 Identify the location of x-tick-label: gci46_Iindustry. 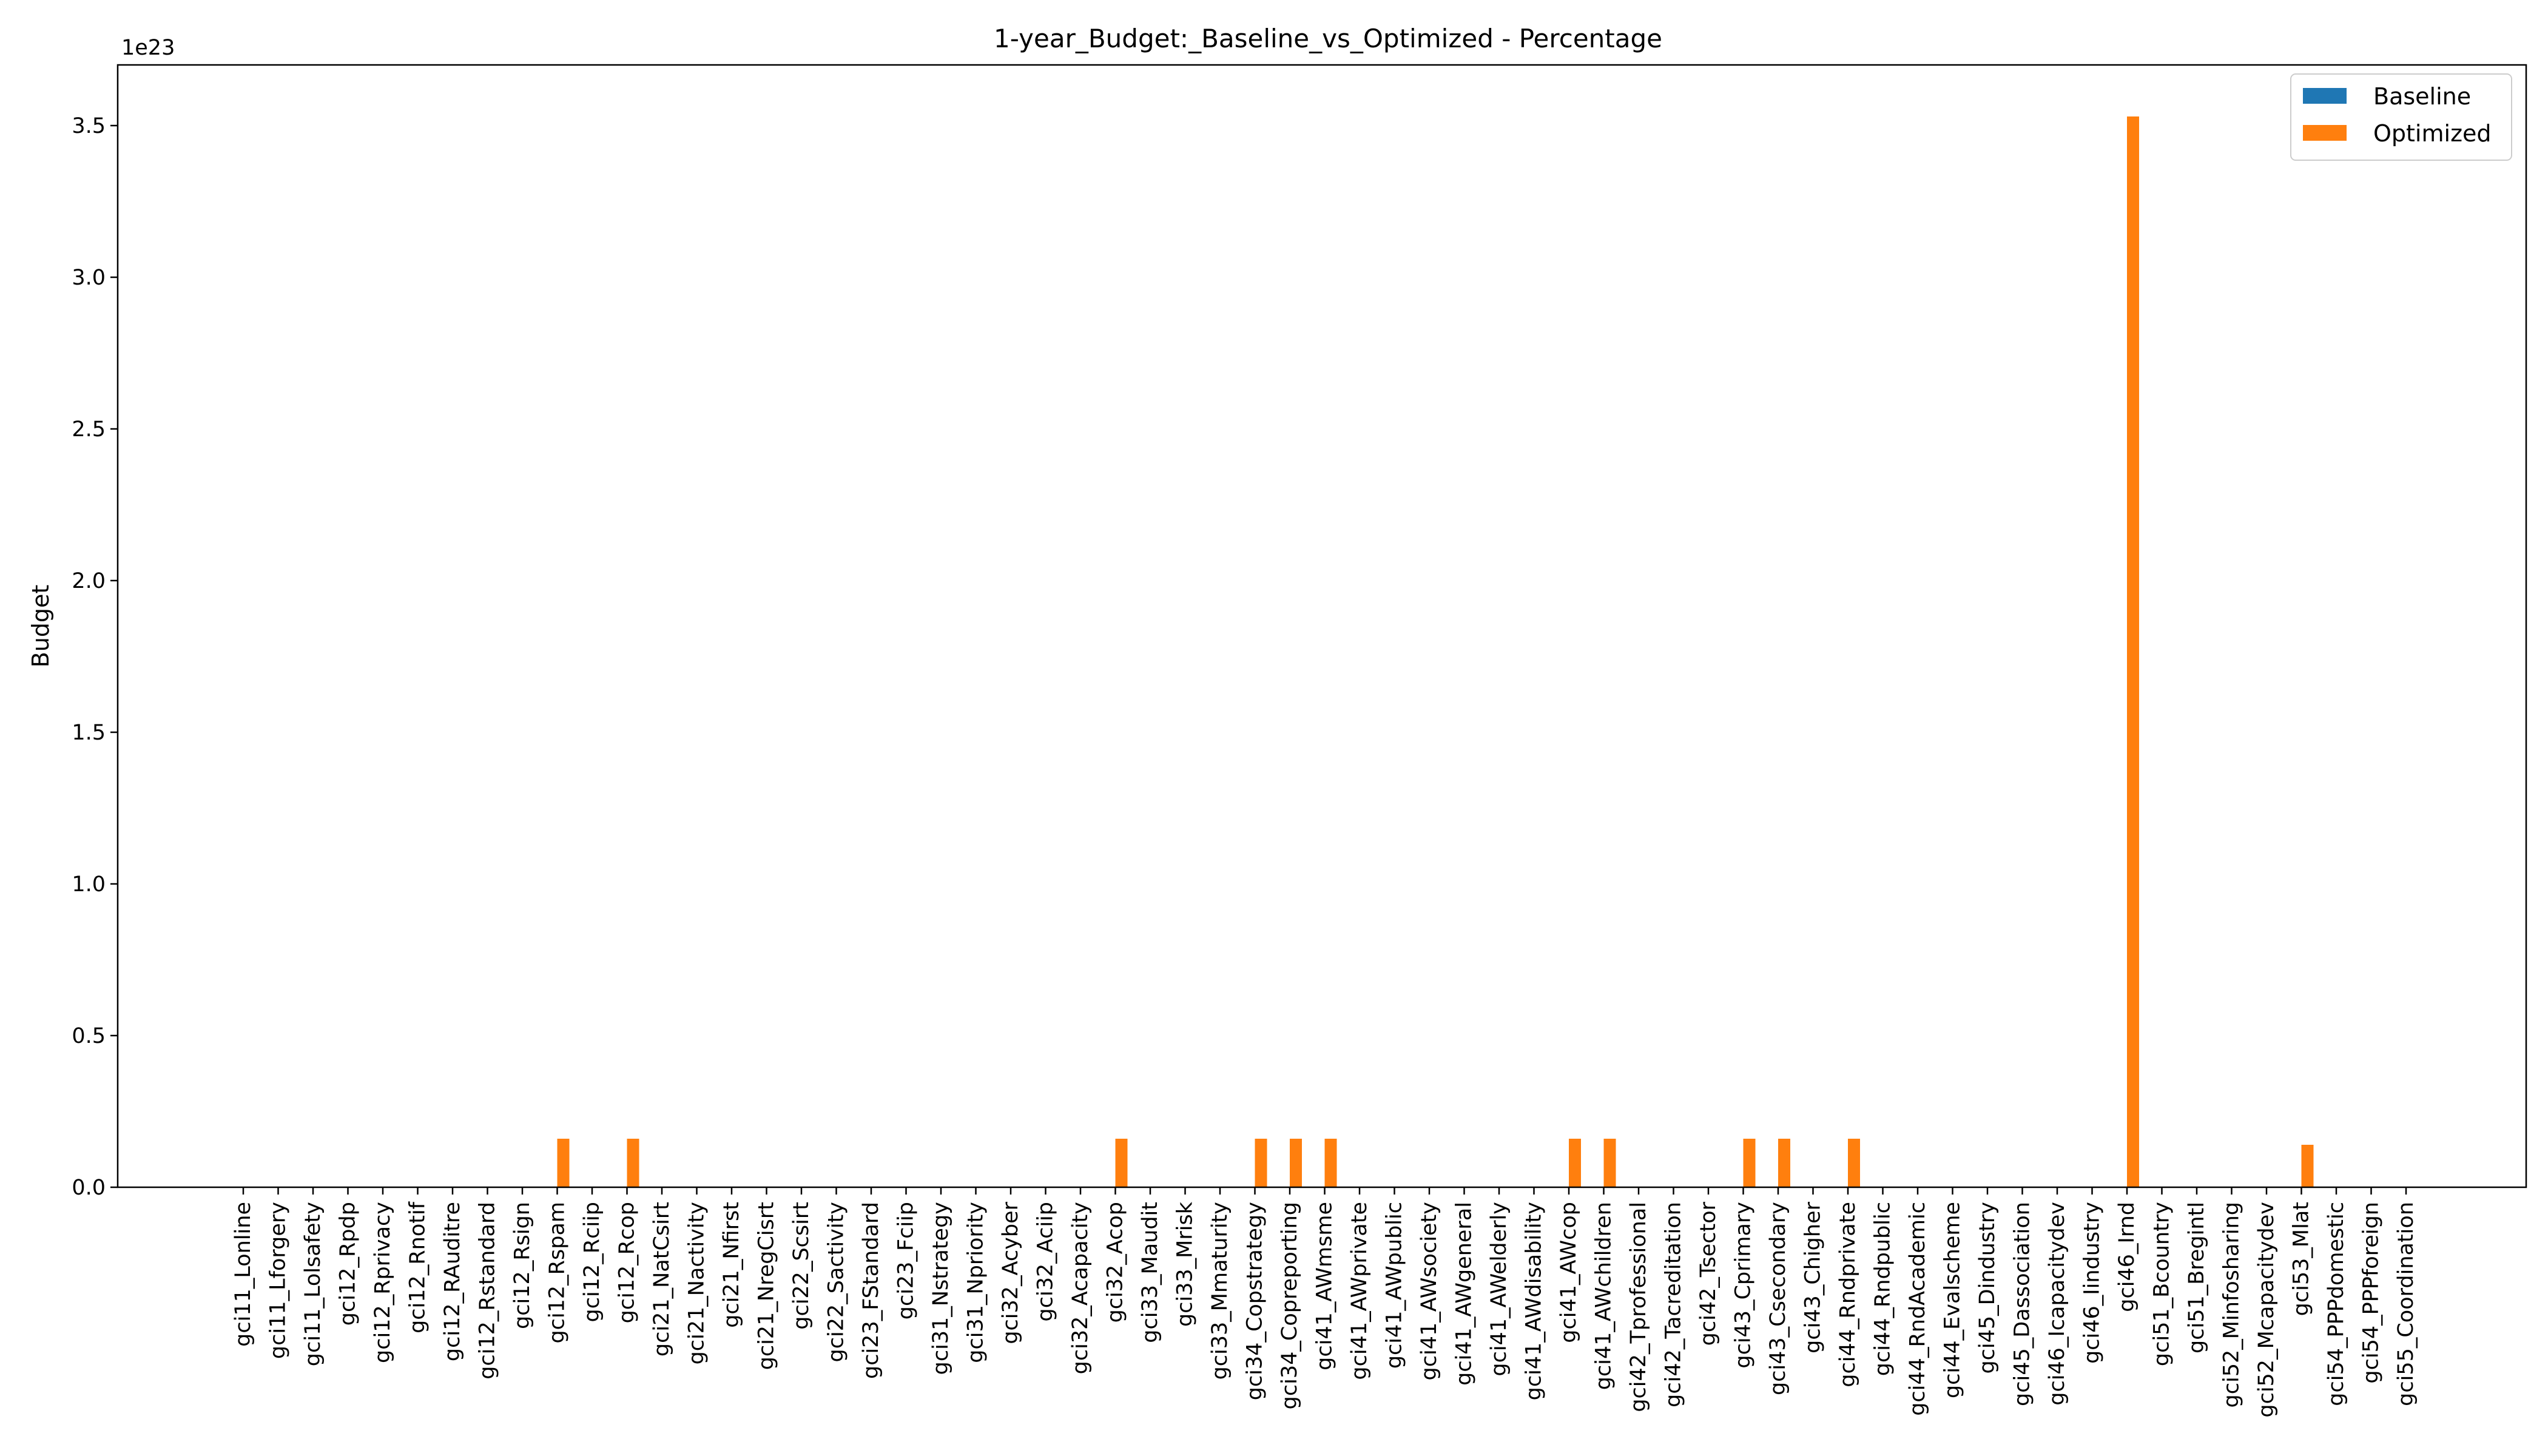
(2092, 1283).